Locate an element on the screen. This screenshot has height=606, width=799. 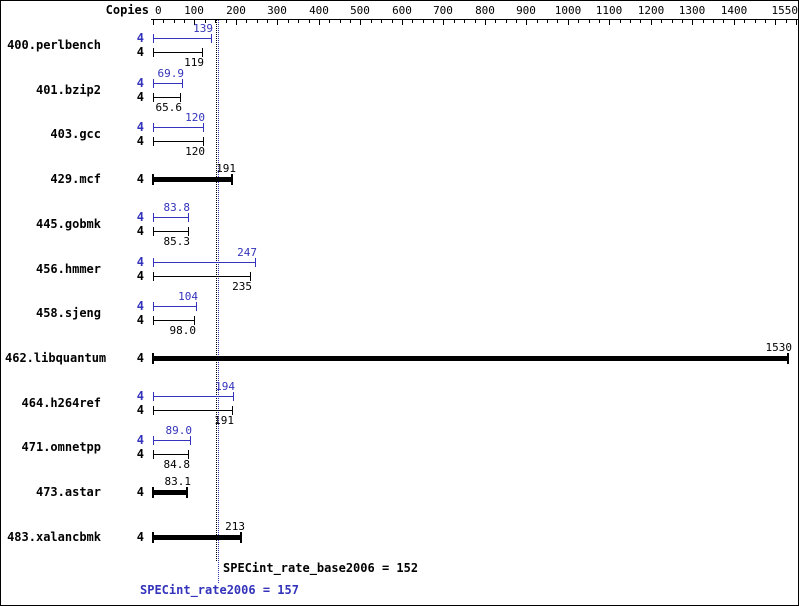
x-axis-tick-label: 500 is located at coordinates (360, 10).